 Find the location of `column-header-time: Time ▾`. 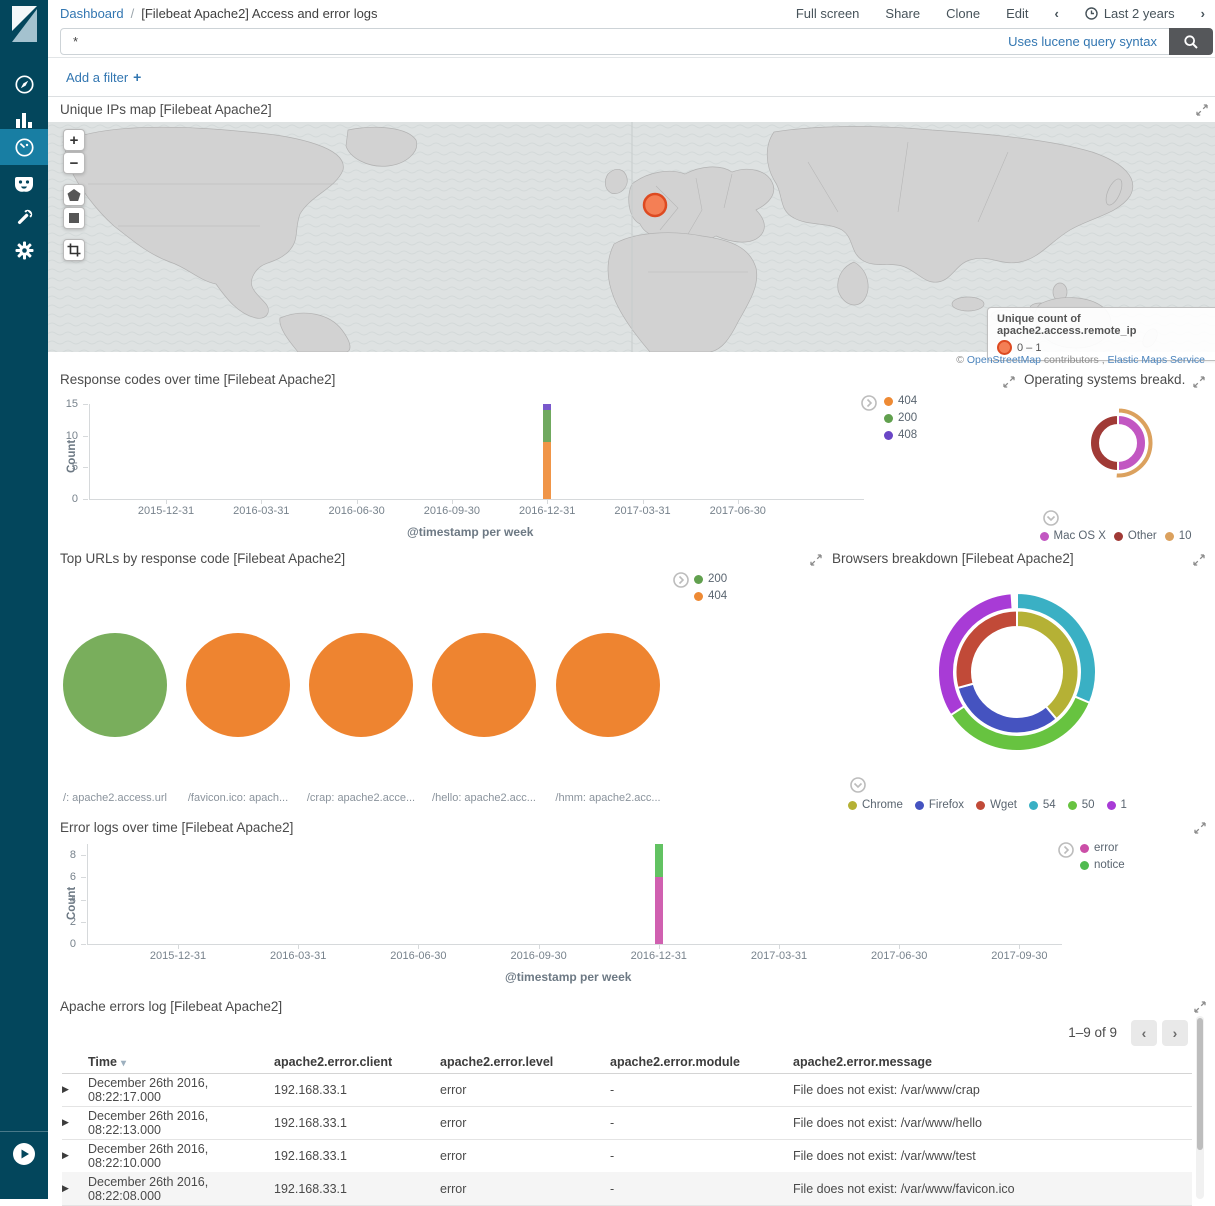

column-header-time: Time ▾ is located at coordinates (107, 1061).